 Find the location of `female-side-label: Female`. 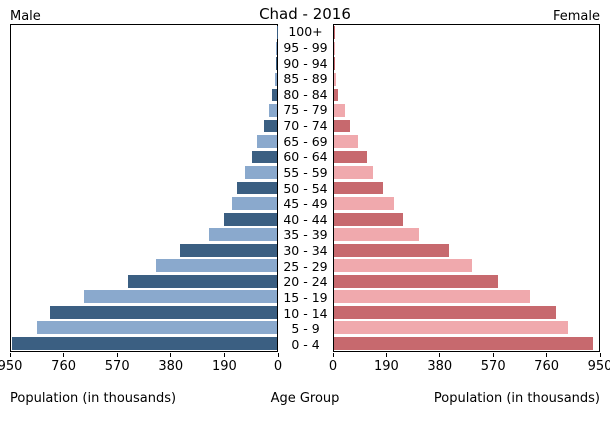

female-side-label: Female is located at coordinates (576, 16).